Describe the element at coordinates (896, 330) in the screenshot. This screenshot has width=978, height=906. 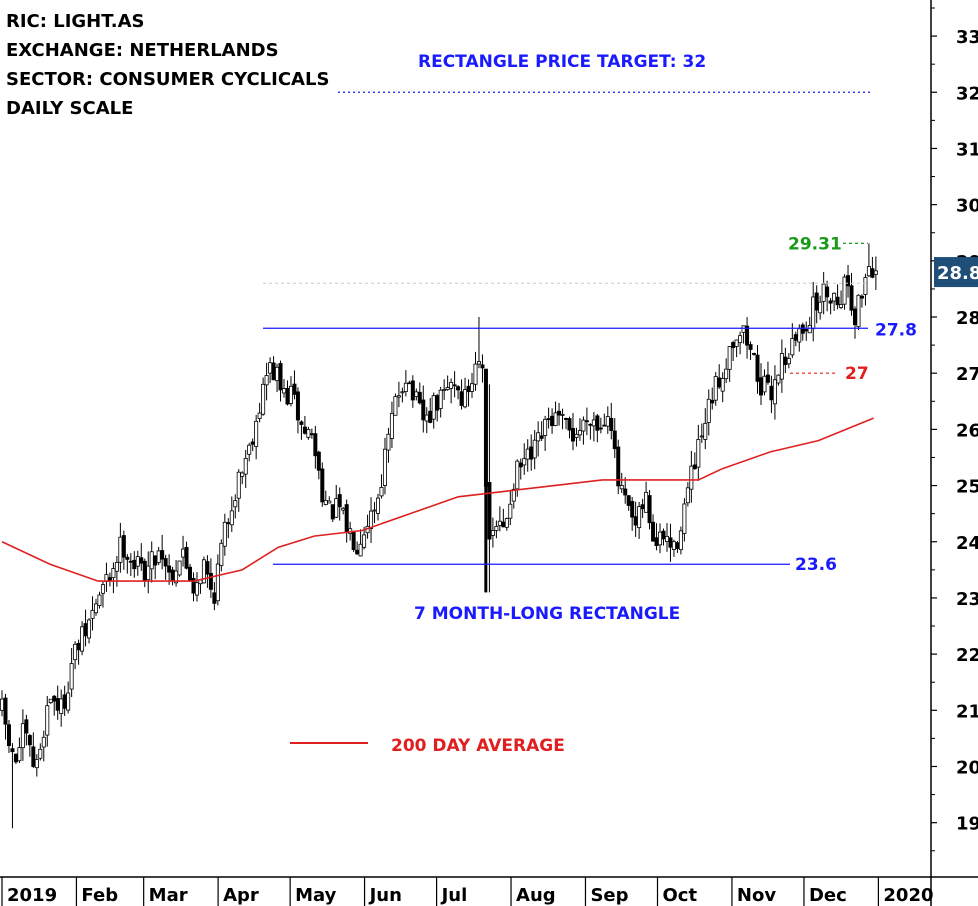
I see `resistance-label: 27.8` at that location.